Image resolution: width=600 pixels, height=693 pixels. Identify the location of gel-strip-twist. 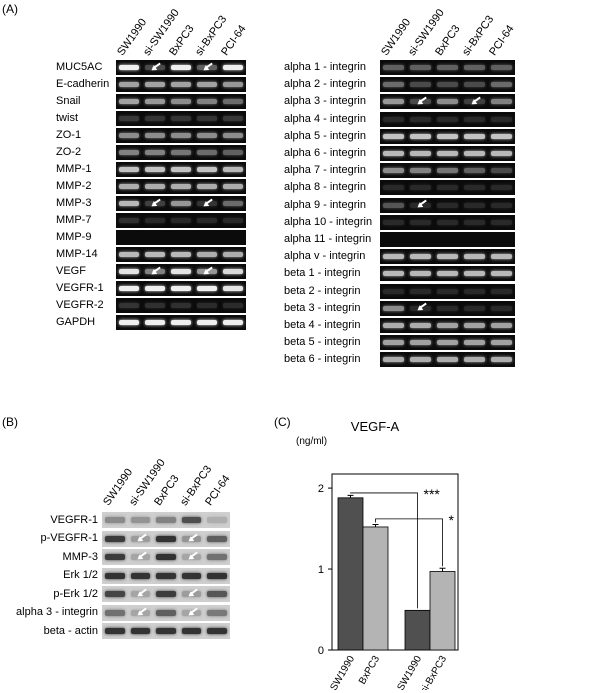
(181, 118).